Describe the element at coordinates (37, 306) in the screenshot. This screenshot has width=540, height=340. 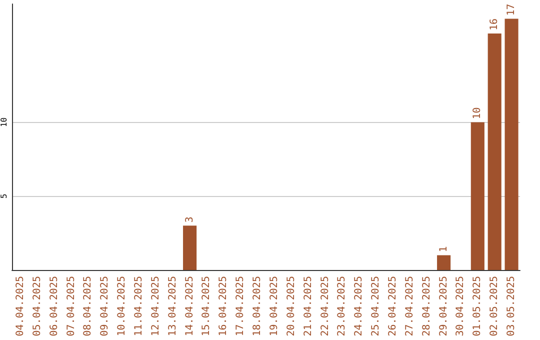
I see `x-tick-label: 05.04.2025` at that location.